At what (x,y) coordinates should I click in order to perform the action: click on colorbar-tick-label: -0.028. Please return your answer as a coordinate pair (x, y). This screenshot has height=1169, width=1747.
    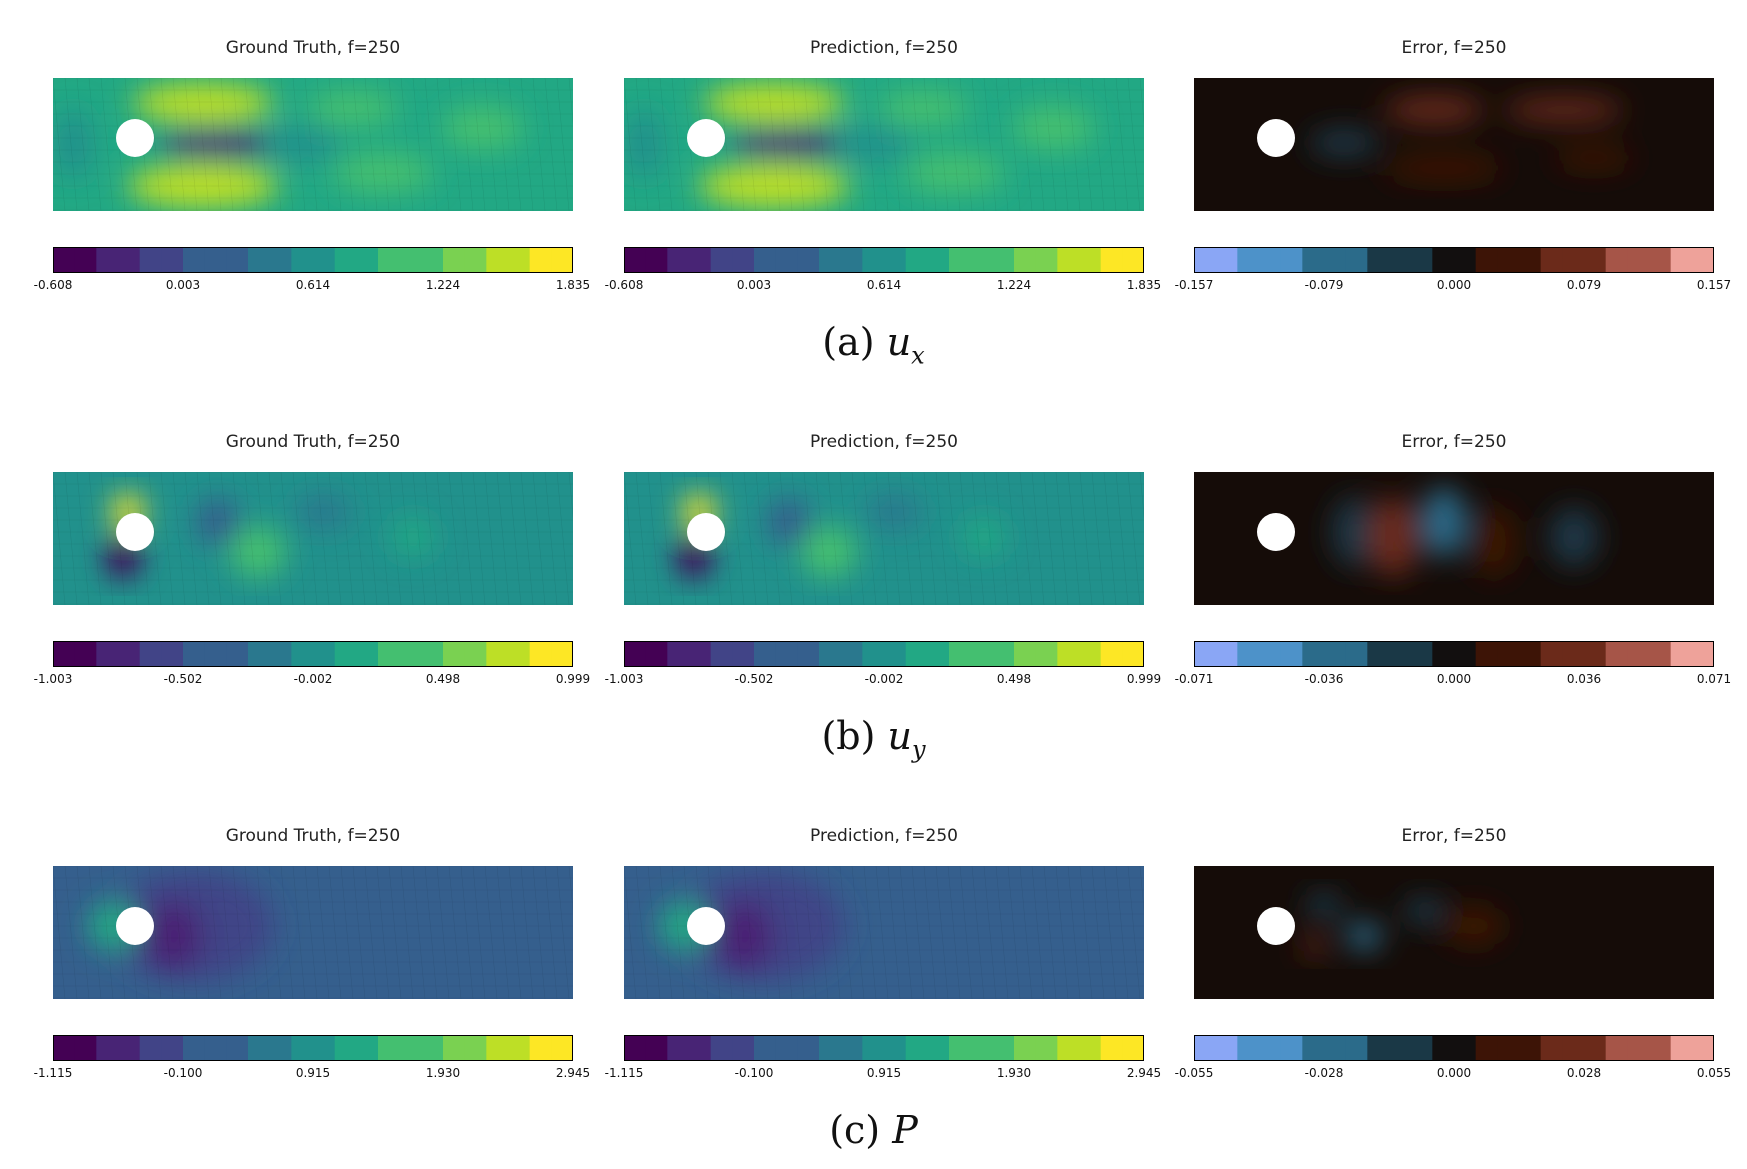
    Looking at the image, I should click on (1324, 1073).